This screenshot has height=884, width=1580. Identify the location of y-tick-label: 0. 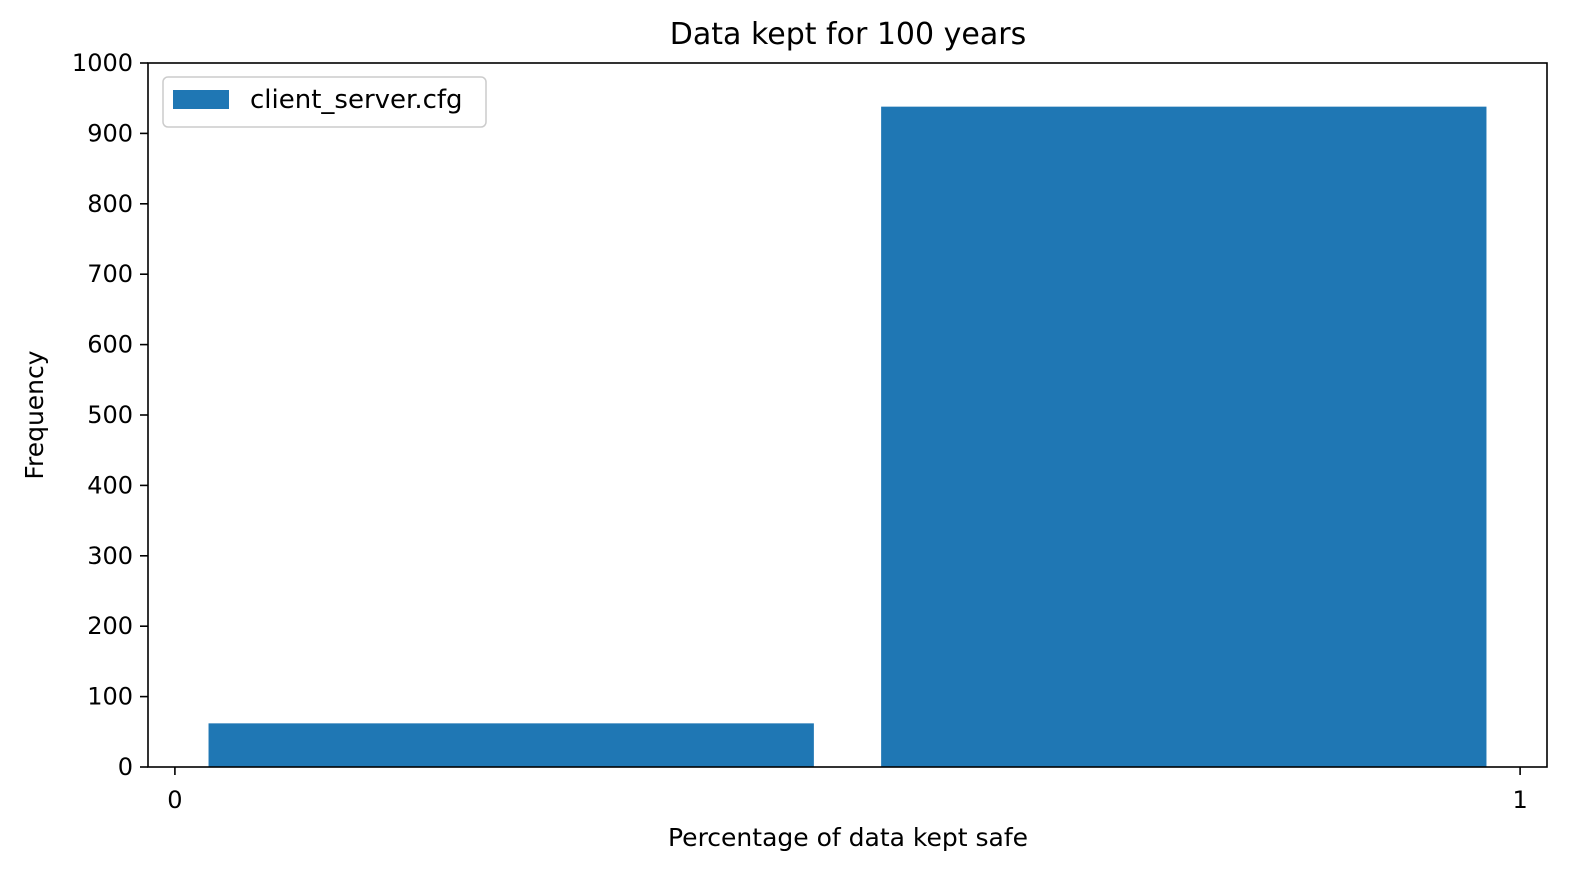
(125, 767).